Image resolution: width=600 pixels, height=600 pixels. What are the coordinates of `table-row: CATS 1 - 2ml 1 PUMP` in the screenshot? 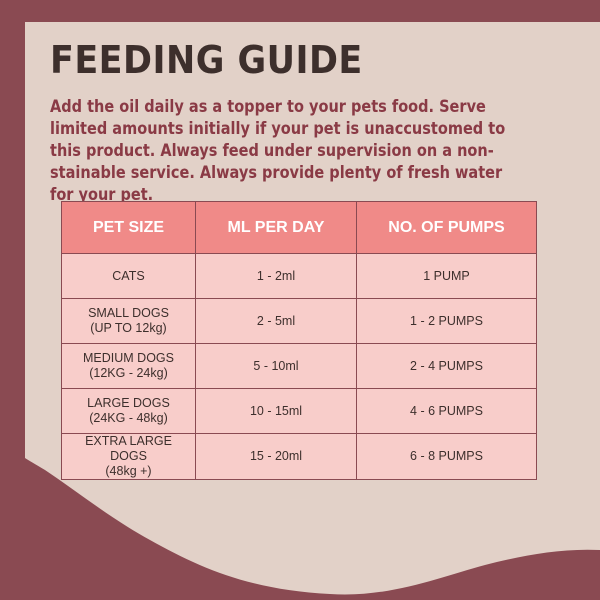 It's located at (299, 276).